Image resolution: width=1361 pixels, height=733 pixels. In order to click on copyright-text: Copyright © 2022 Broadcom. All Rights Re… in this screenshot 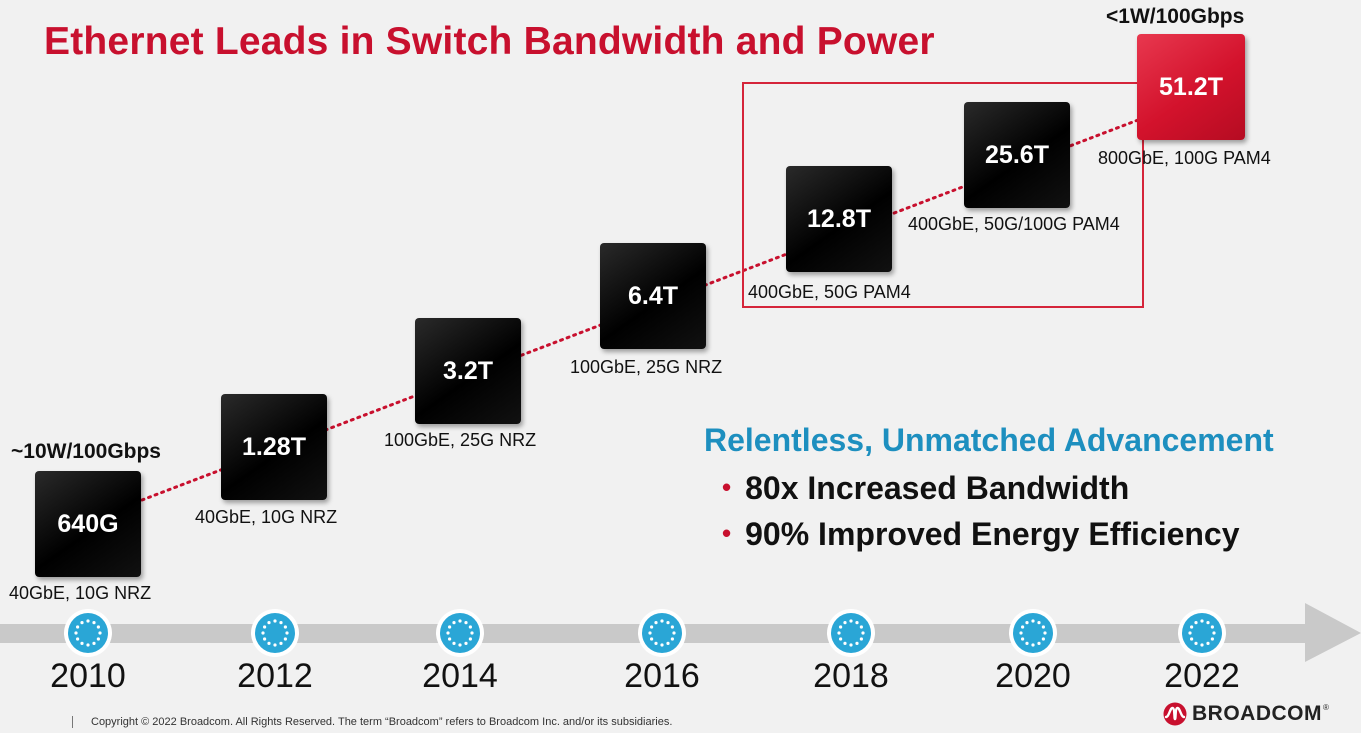, I will do `click(382, 722)`.